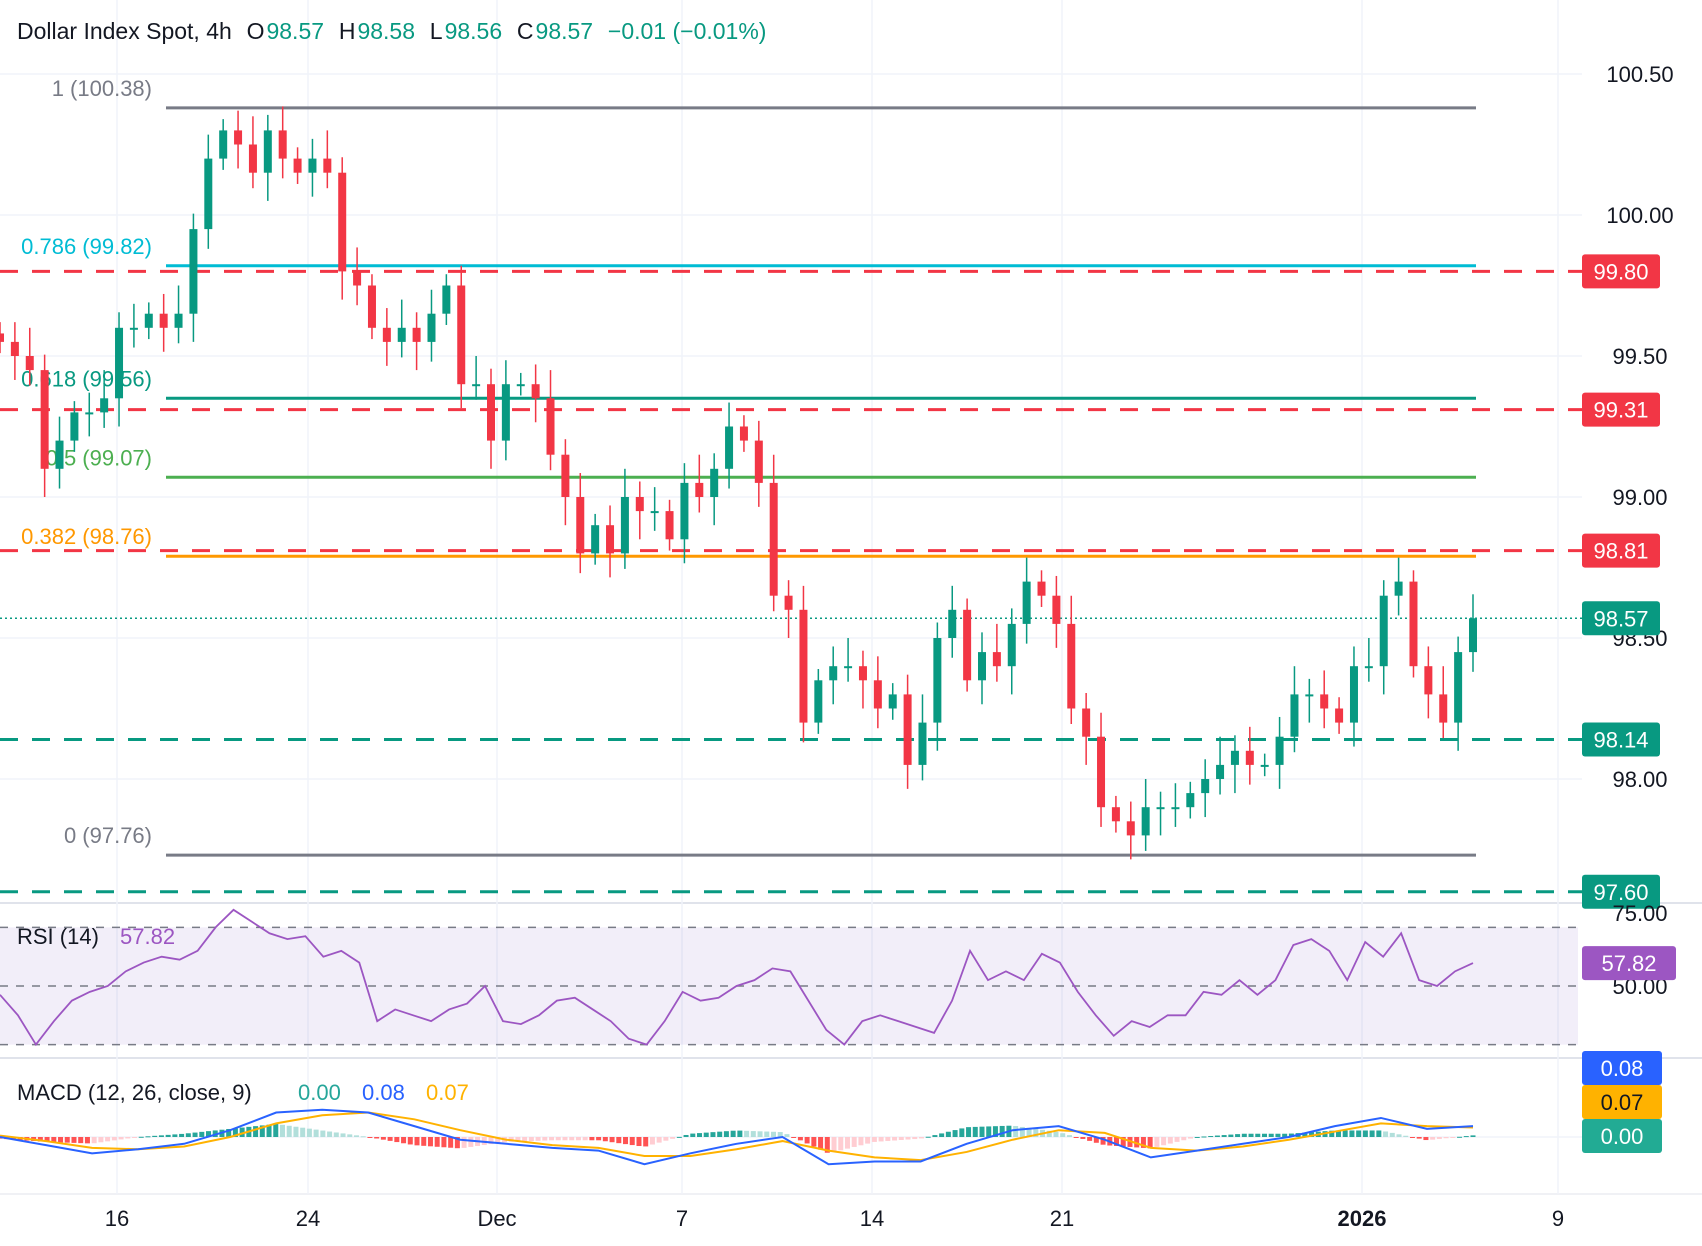  I want to click on macd-badge, so click(1622, 1136).